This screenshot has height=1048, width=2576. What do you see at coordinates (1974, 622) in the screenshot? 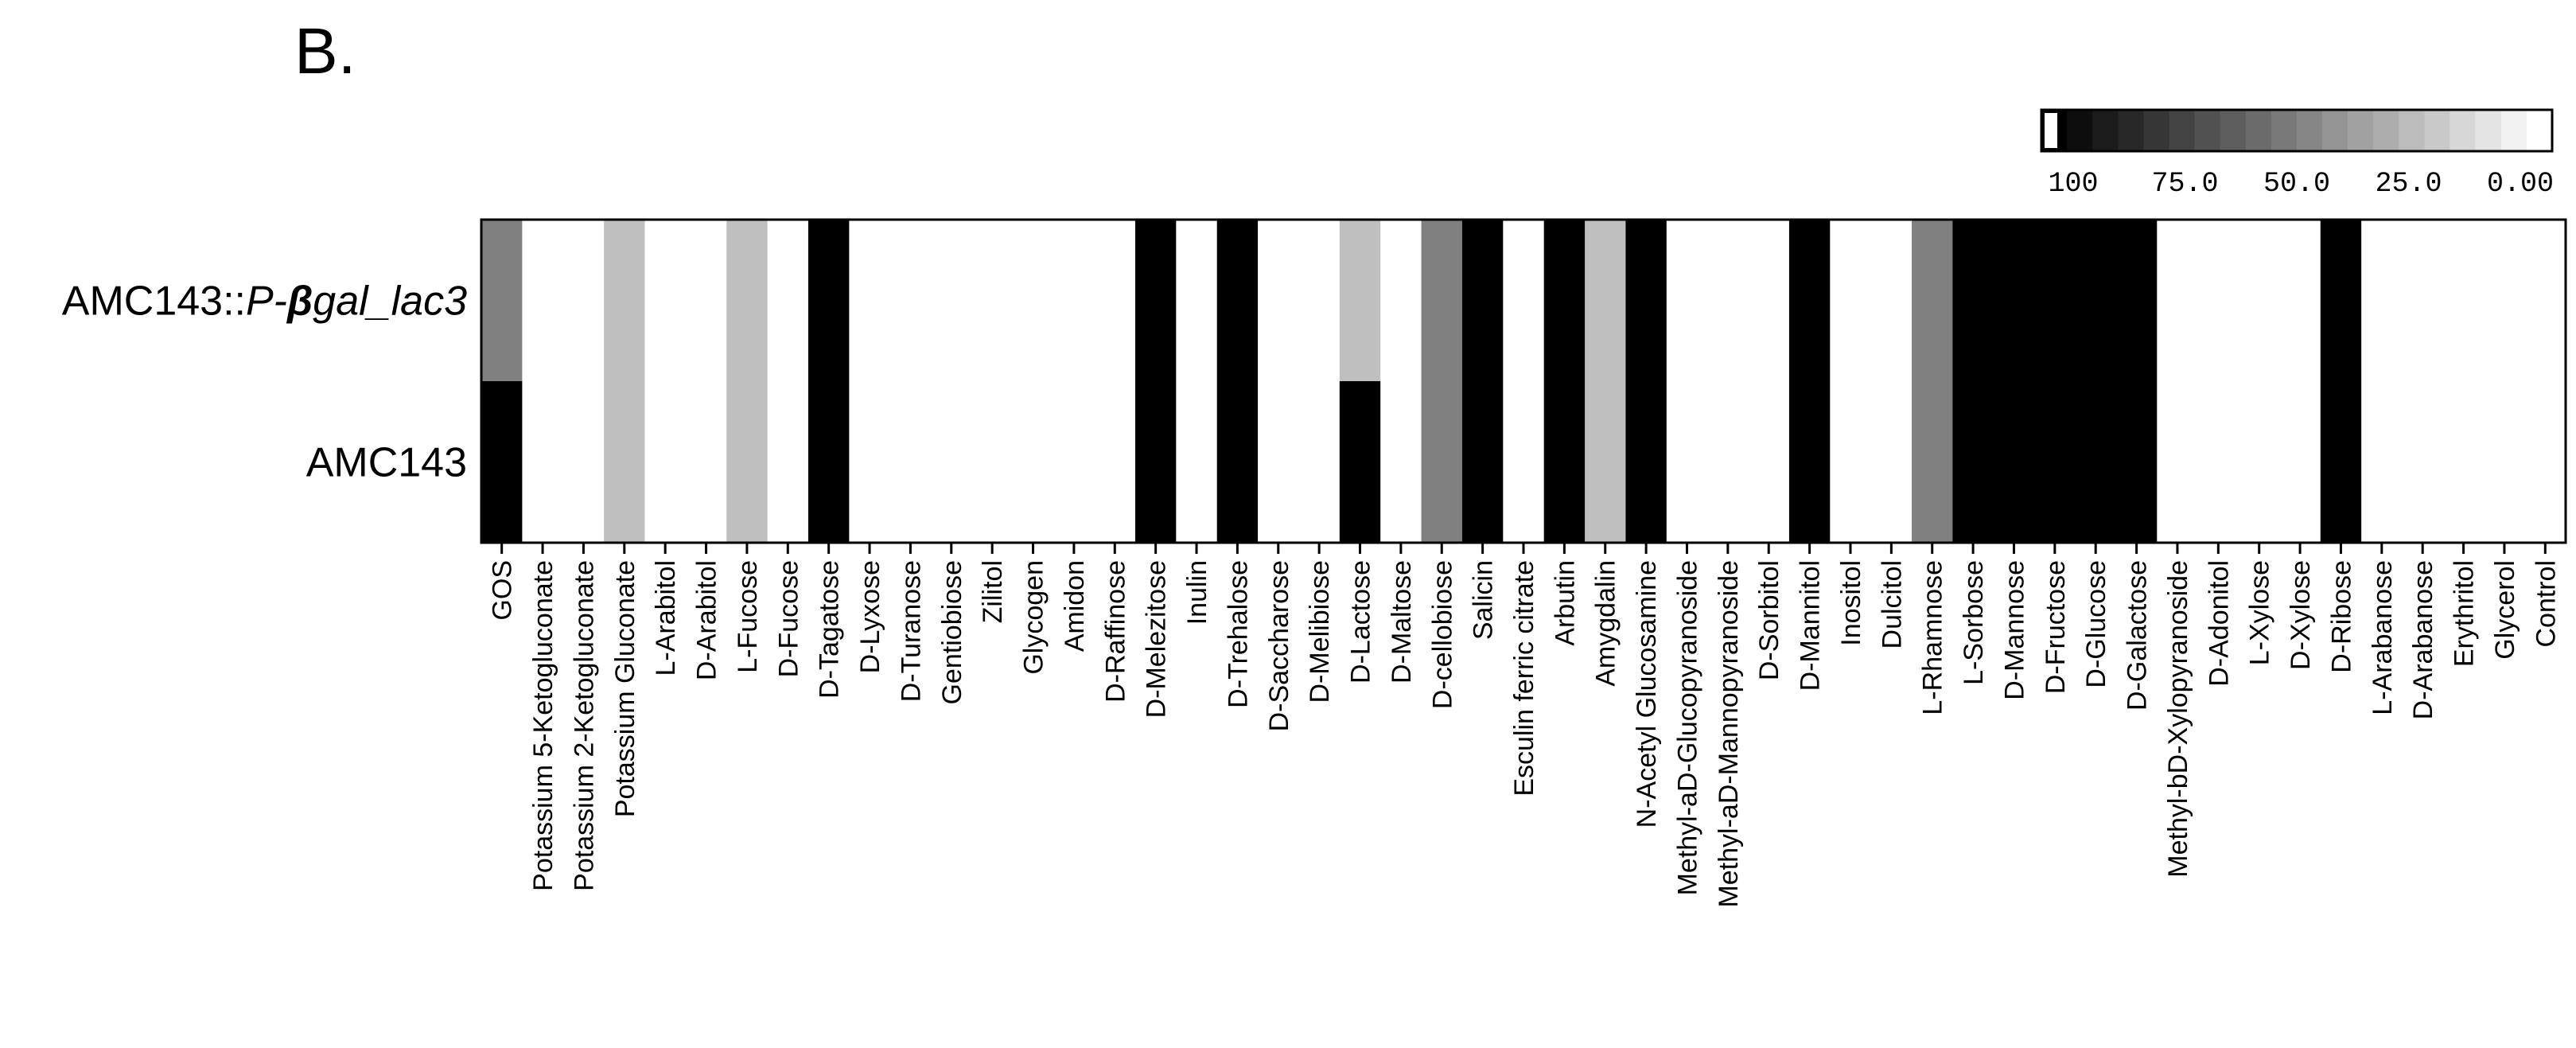
I see `column-label: L-Sorbose` at bounding box center [1974, 622].